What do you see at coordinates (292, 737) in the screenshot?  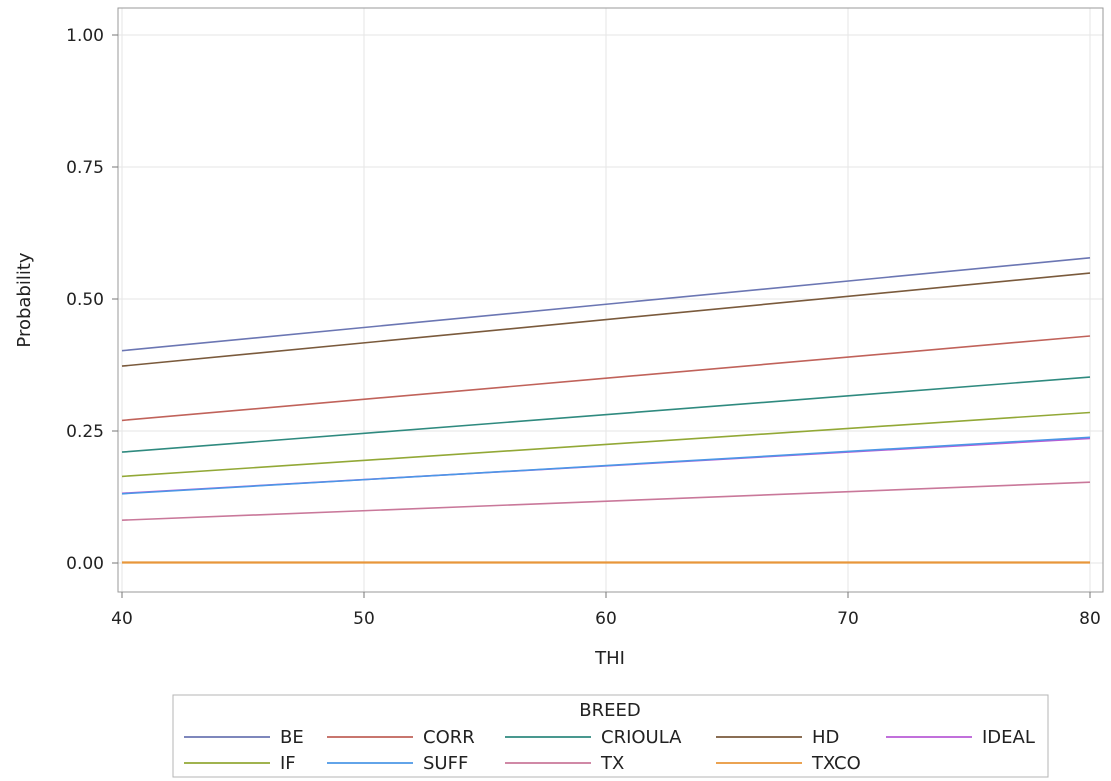 I see `legend-label-be: BE` at bounding box center [292, 737].